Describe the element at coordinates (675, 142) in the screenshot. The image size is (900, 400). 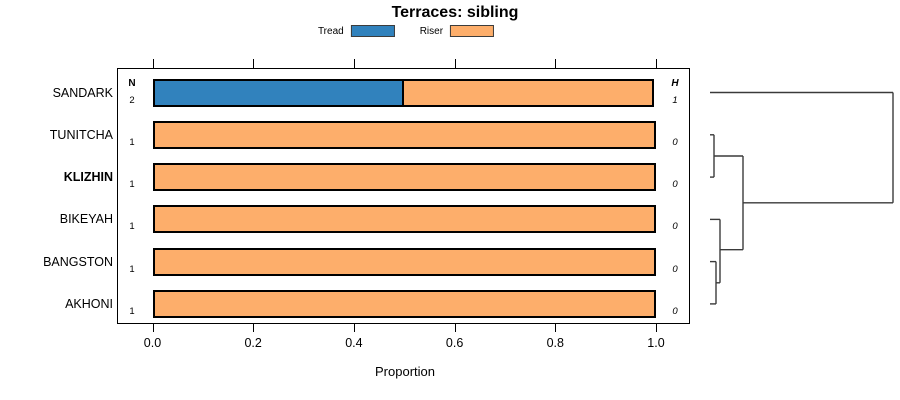
I see `h-value-tunitcha: 0` at that location.